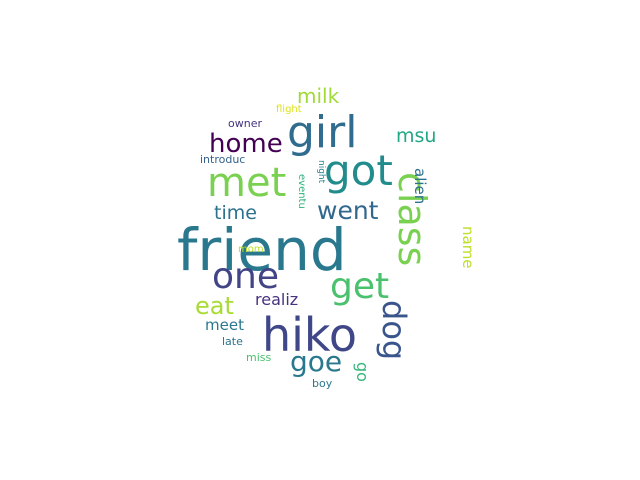  Describe the element at coordinates (394, 330) in the screenshot. I see `word-dog: dog` at that location.